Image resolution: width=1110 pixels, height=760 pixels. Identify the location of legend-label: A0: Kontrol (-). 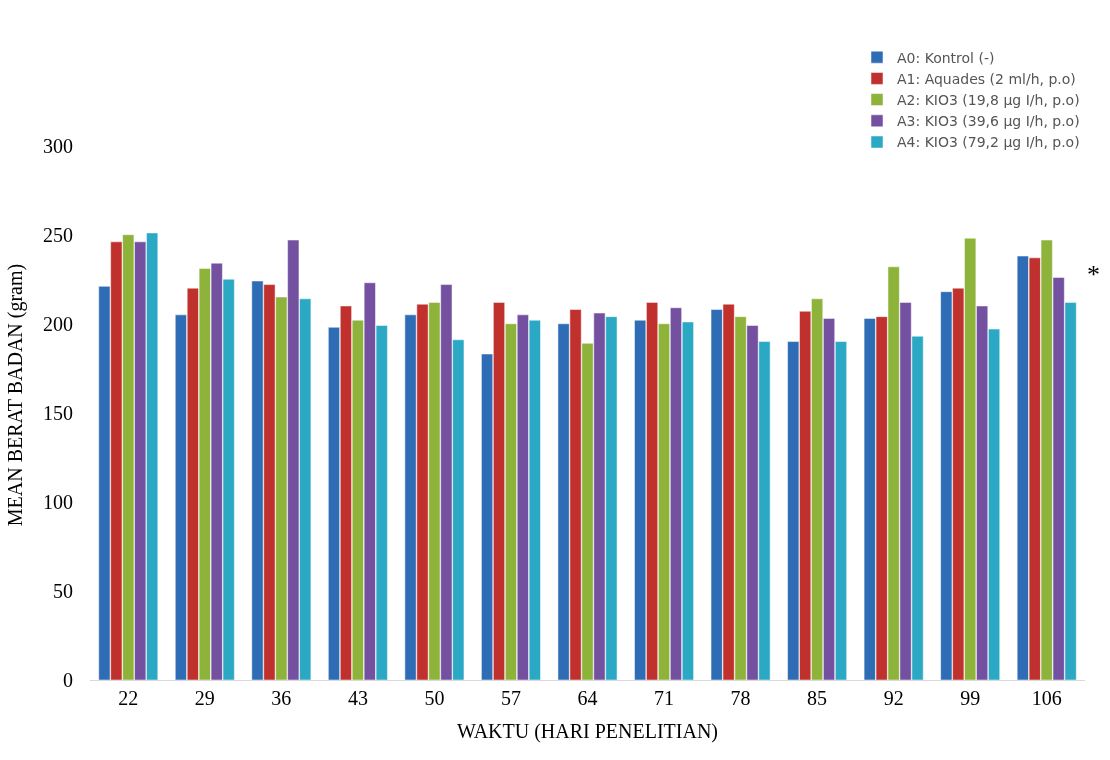
(946, 57).